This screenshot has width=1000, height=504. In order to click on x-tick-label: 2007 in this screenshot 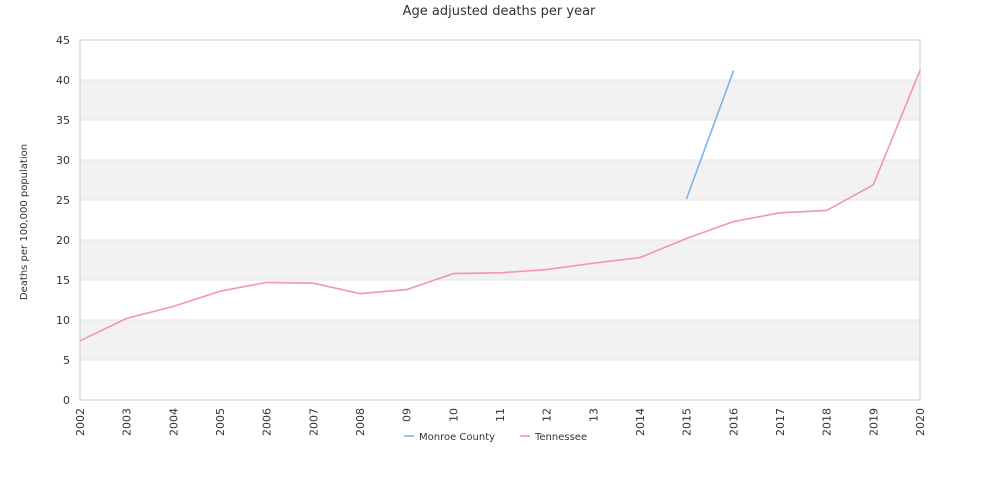, I will do `click(313, 422)`.